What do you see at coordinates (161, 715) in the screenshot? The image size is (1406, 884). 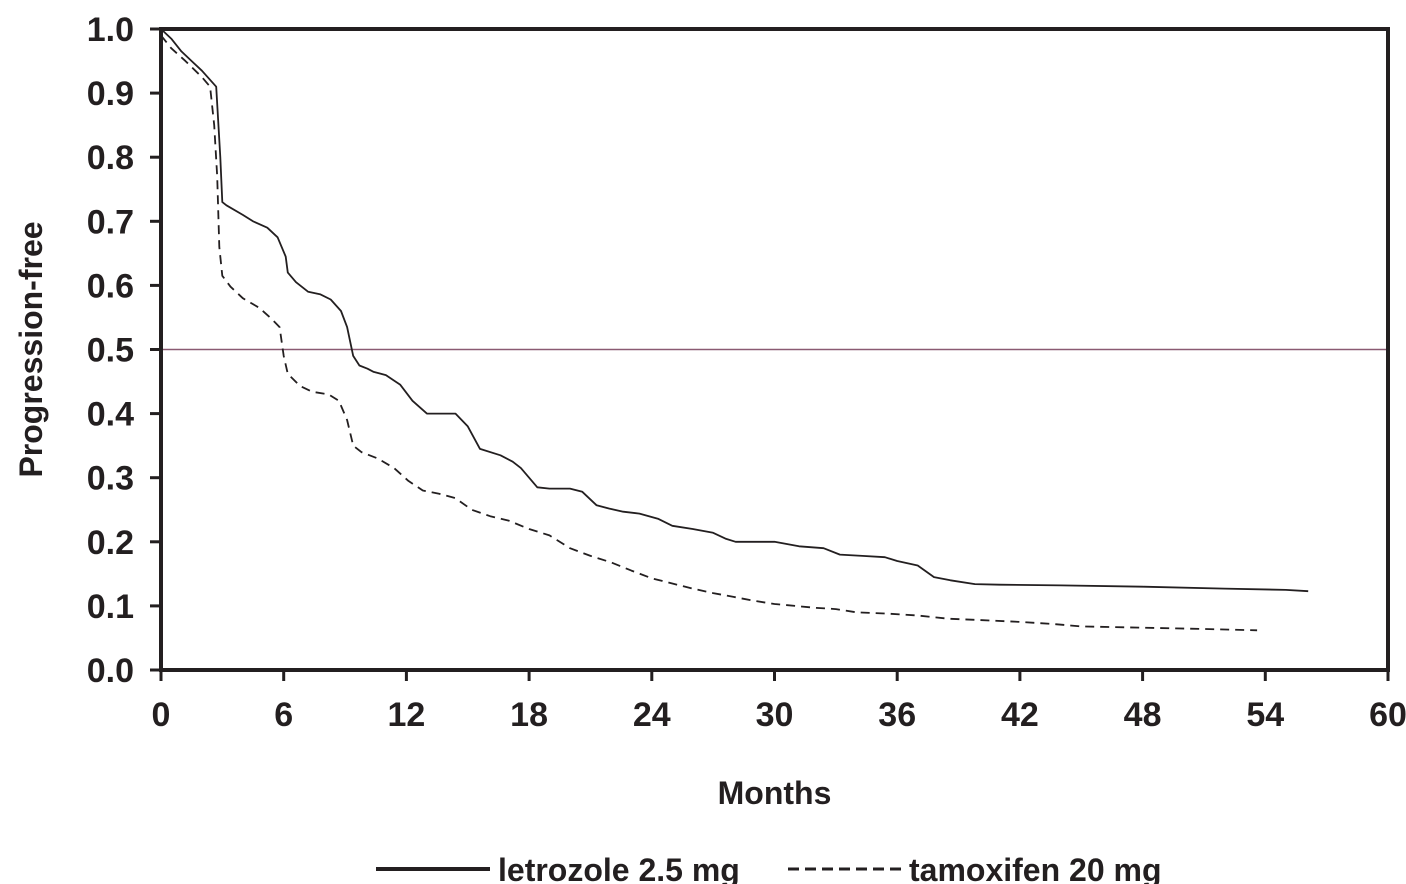 I see `x-tick-label: 0` at bounding box center [161, 715].